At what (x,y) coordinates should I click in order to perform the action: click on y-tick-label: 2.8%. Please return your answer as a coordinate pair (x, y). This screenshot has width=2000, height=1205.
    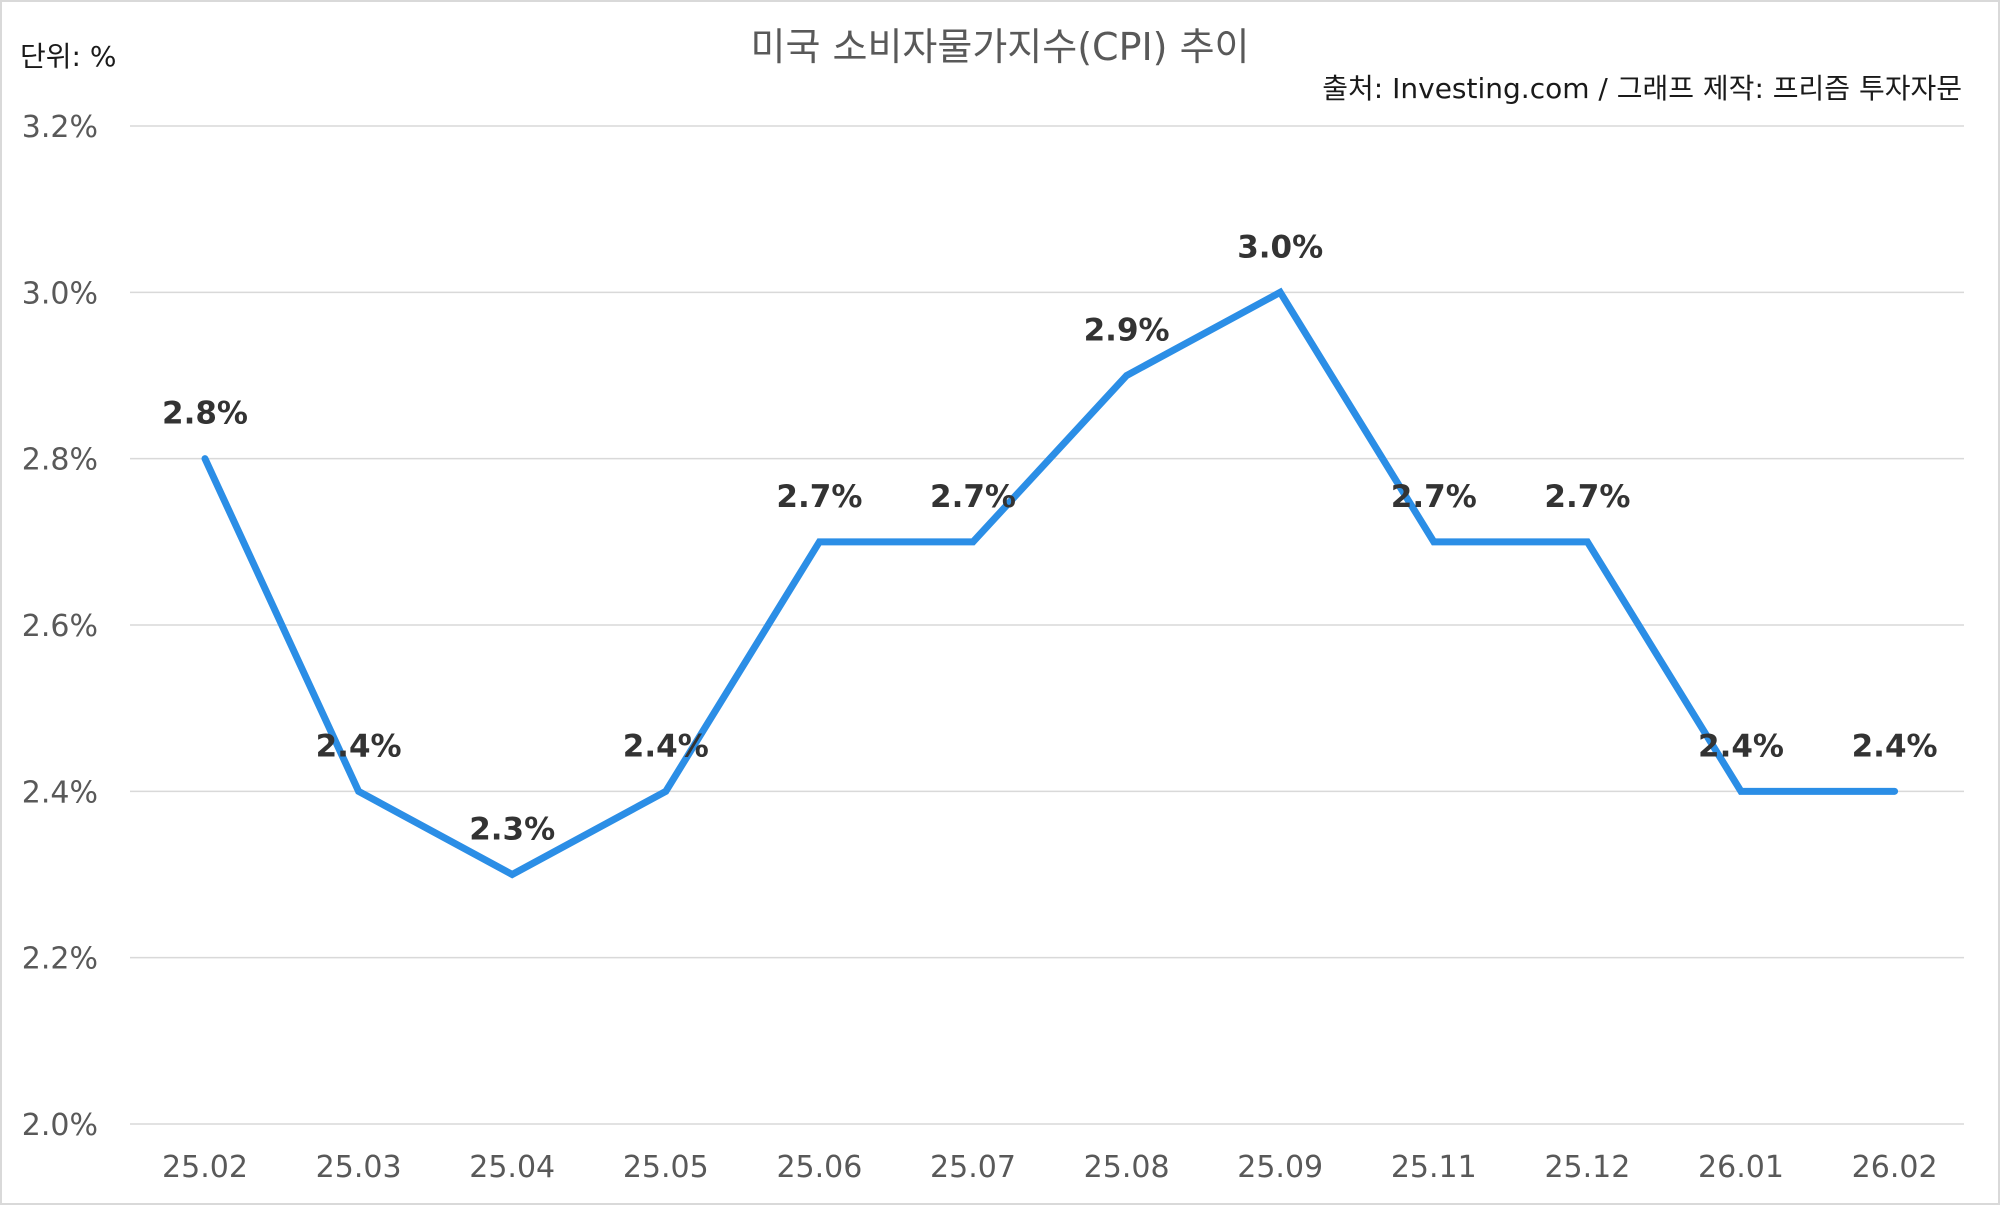
    Looking at the image, I should click on (60, 460).